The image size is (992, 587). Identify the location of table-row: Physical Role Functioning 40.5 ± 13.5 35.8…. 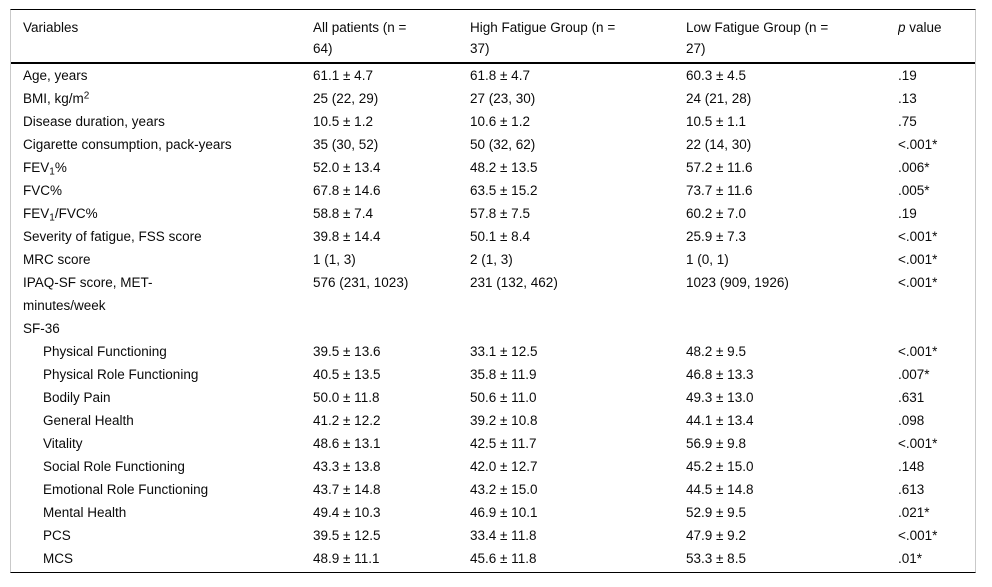
(493, 374).